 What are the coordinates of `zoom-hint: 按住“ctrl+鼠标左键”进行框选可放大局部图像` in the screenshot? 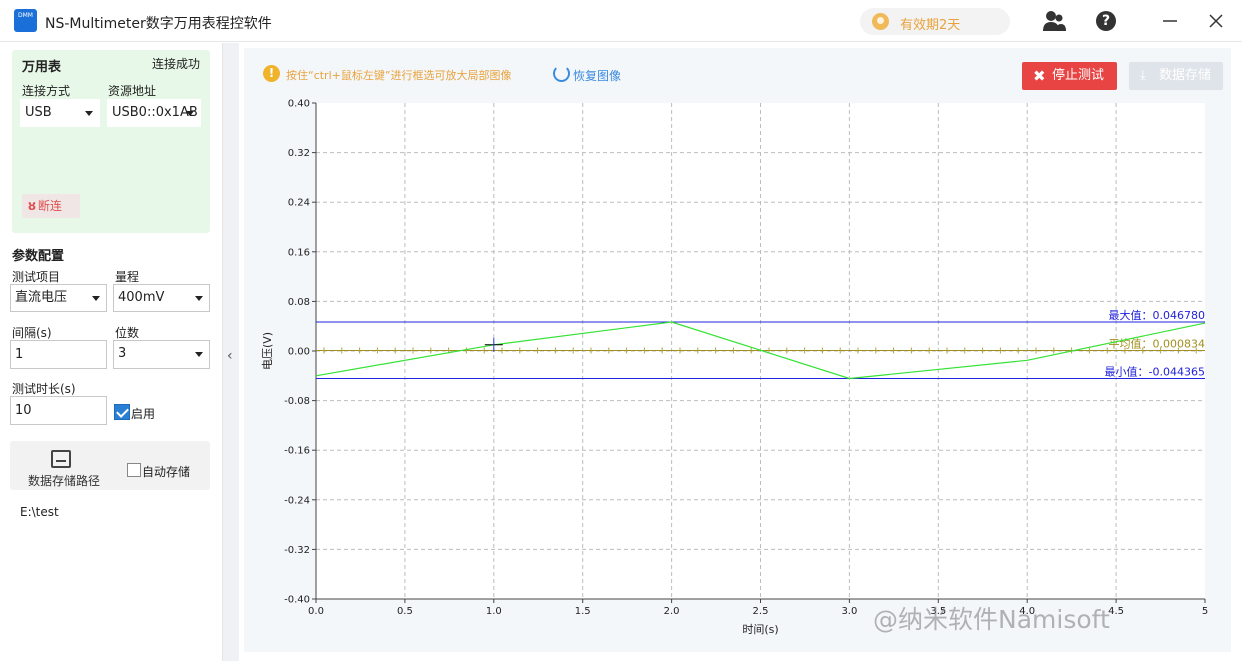 It's located at (399, 75).